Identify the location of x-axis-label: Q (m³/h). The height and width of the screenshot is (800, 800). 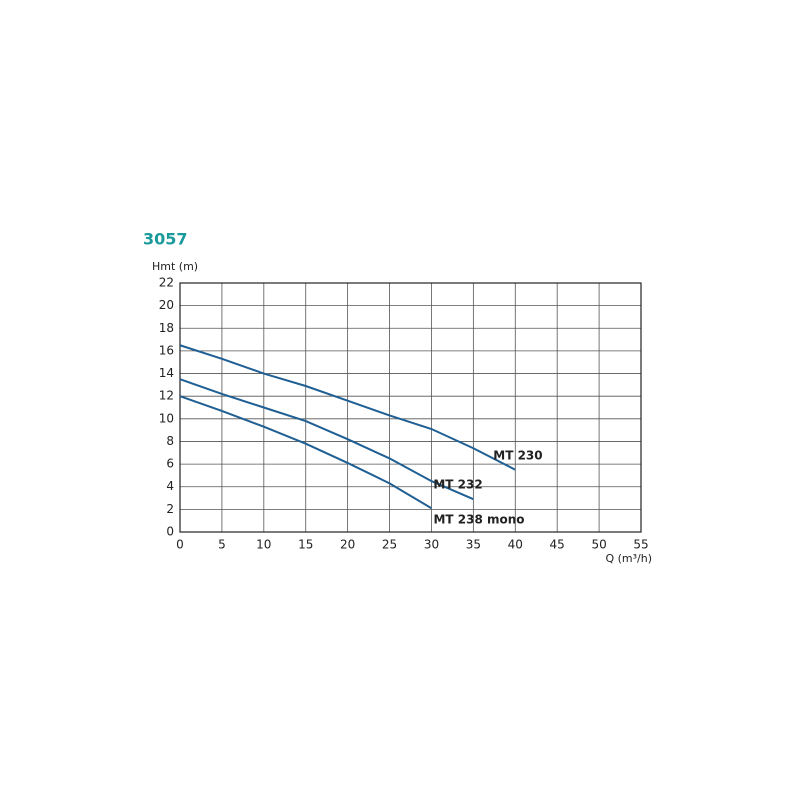
(628, 558).